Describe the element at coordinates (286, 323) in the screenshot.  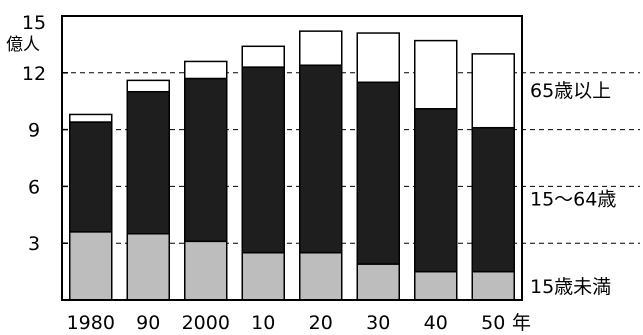
I see `x-axis-ticks: 1980 90 2000 10 20 30 40 50` at that location.